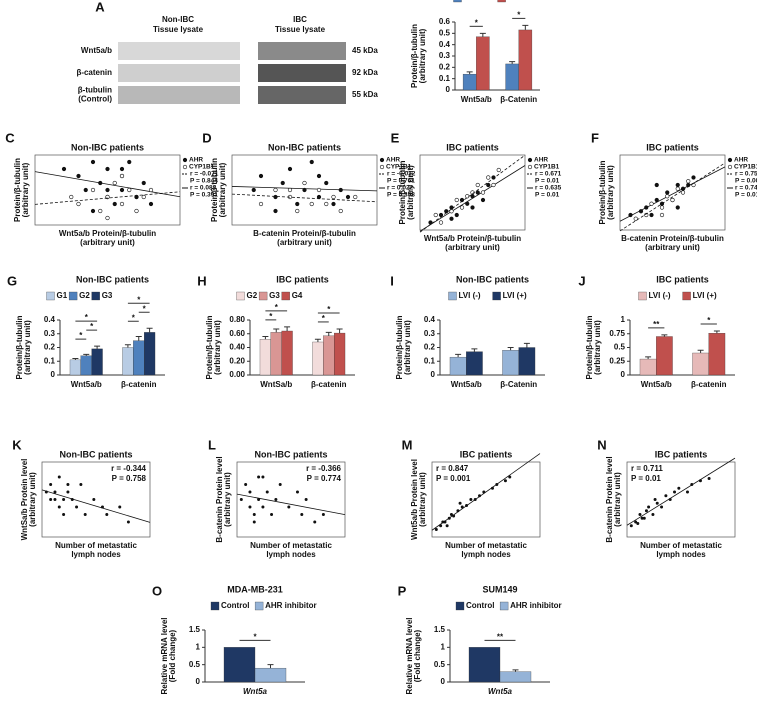 The width and height of the screenshot is (757, 710). I want to click on x-axis-label: Number of metastatic, so click(291, 545).